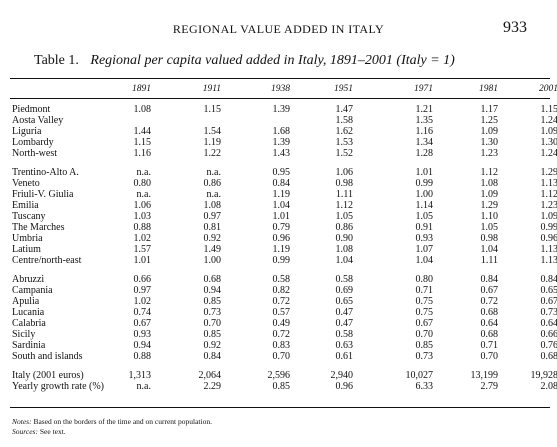 Image resolution: width=557 pixels, height=447 pixels. What do you see at coordinates (33, 142) in the screenshot?
I see `region-label: Lombardy` at bounding box center [33, 142].